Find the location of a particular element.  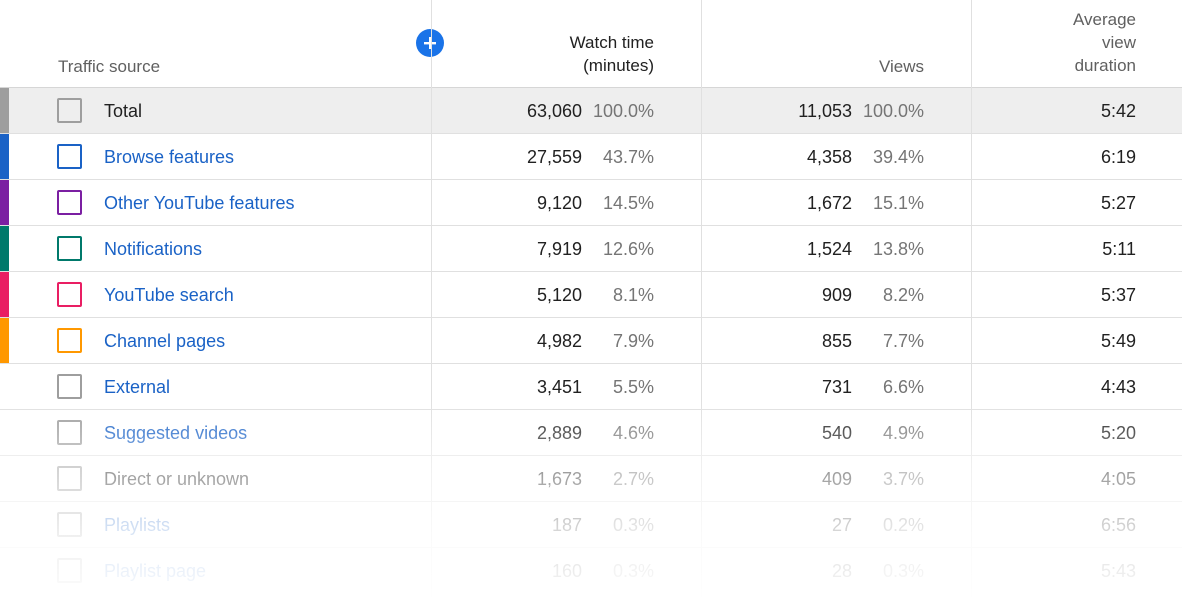

table-row: Playlist page 160 0.3% 28 0.3% 5:43 is located at coordinates (591, 570).